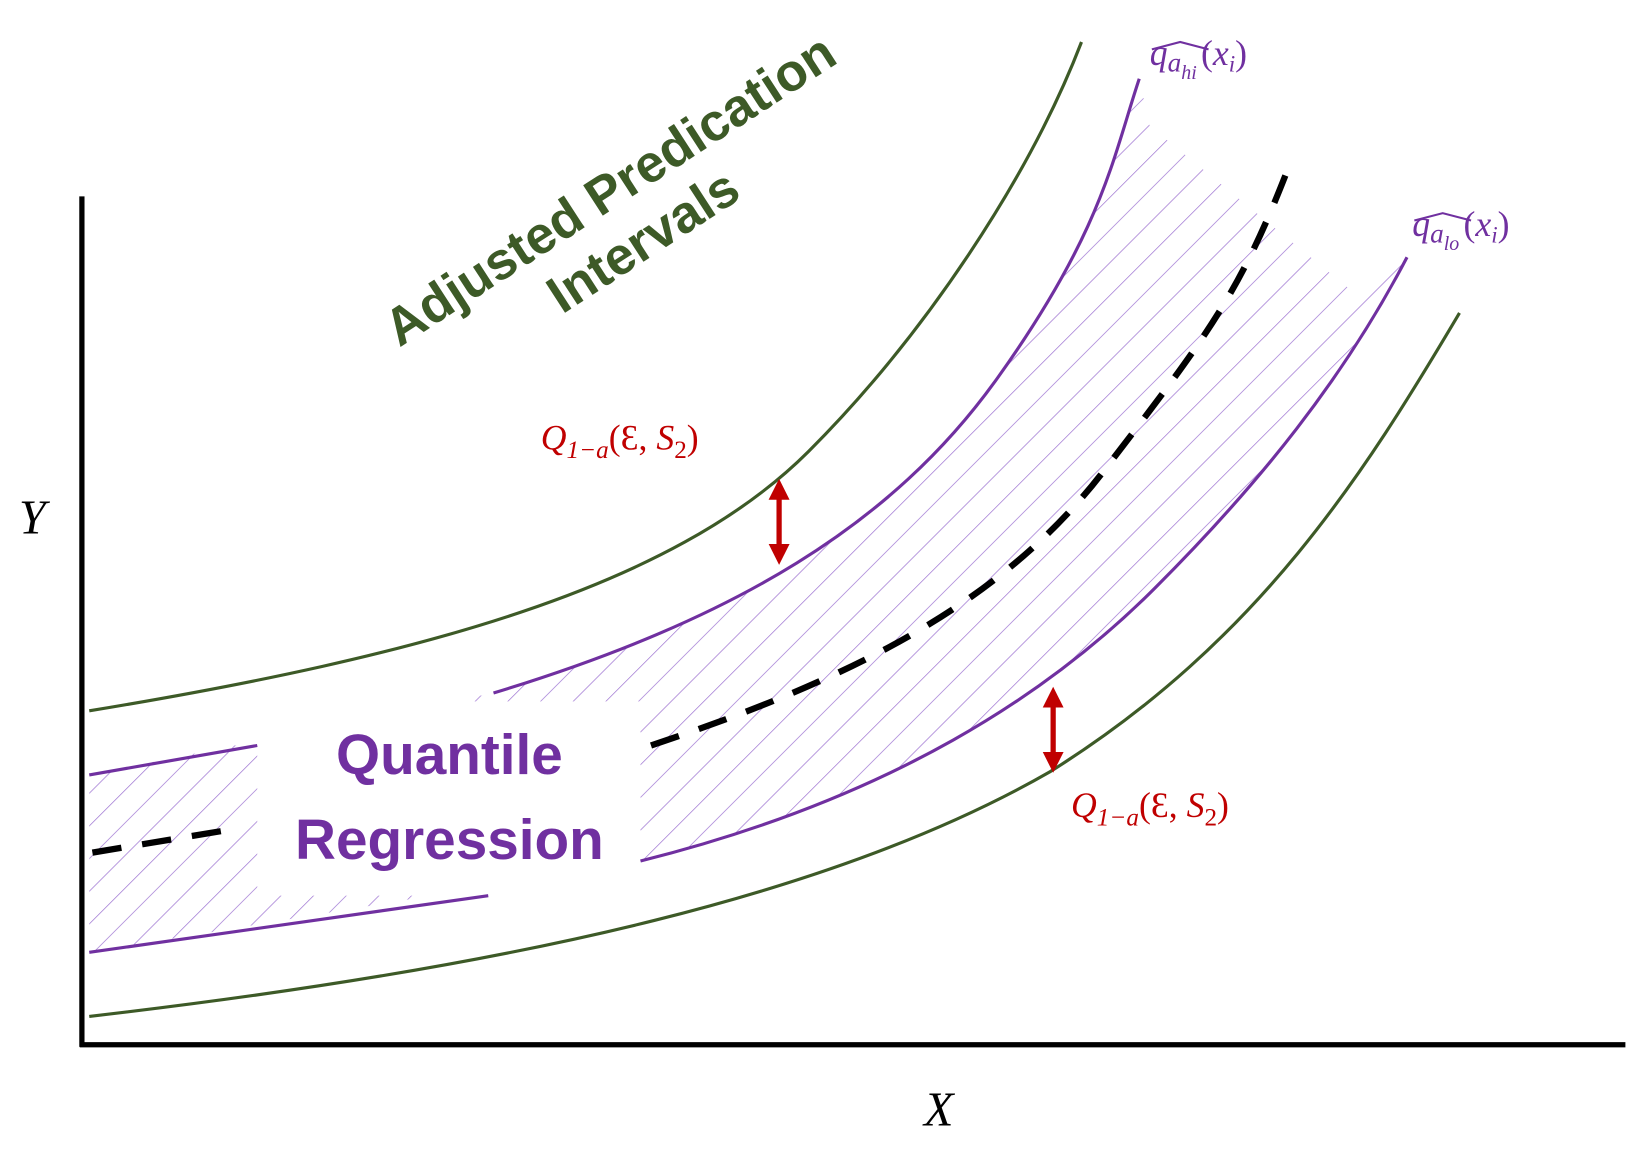 The image size is (1637, 1157). I want to click on y-axis-label: Y, so click(35, 517).